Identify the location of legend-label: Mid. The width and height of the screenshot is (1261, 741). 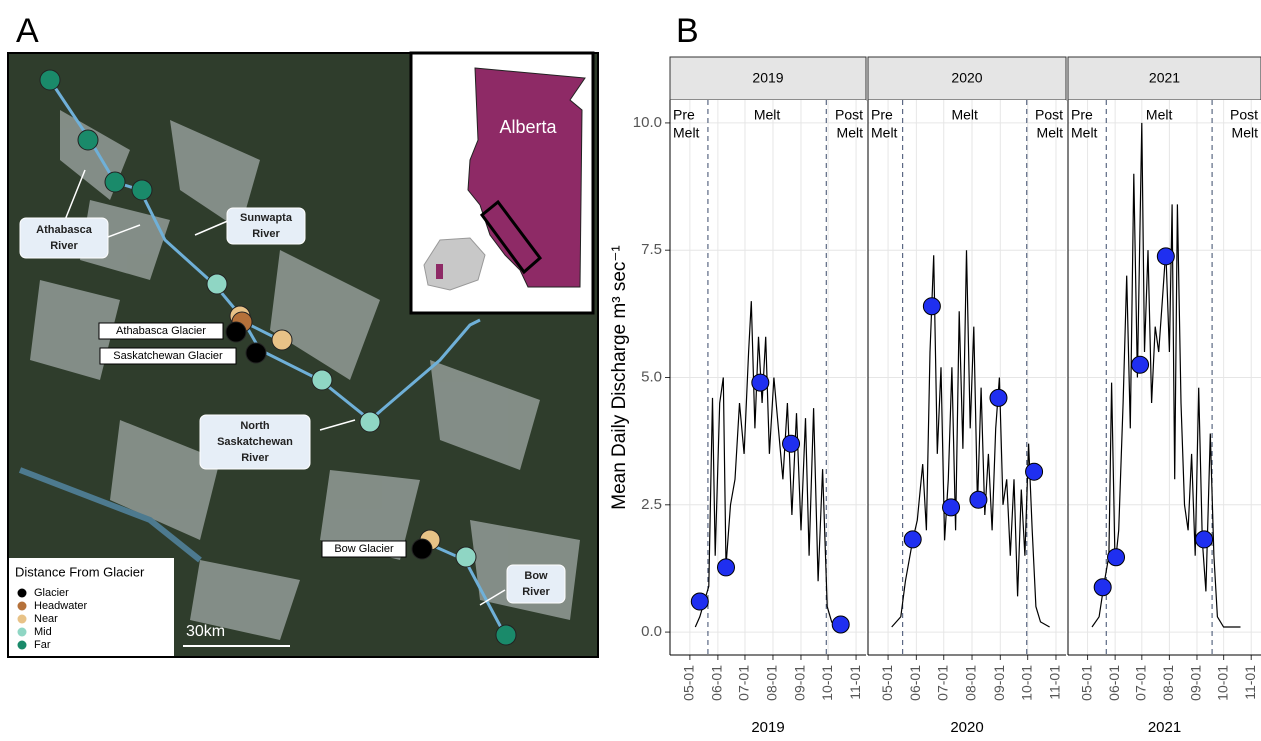
(43, 632).